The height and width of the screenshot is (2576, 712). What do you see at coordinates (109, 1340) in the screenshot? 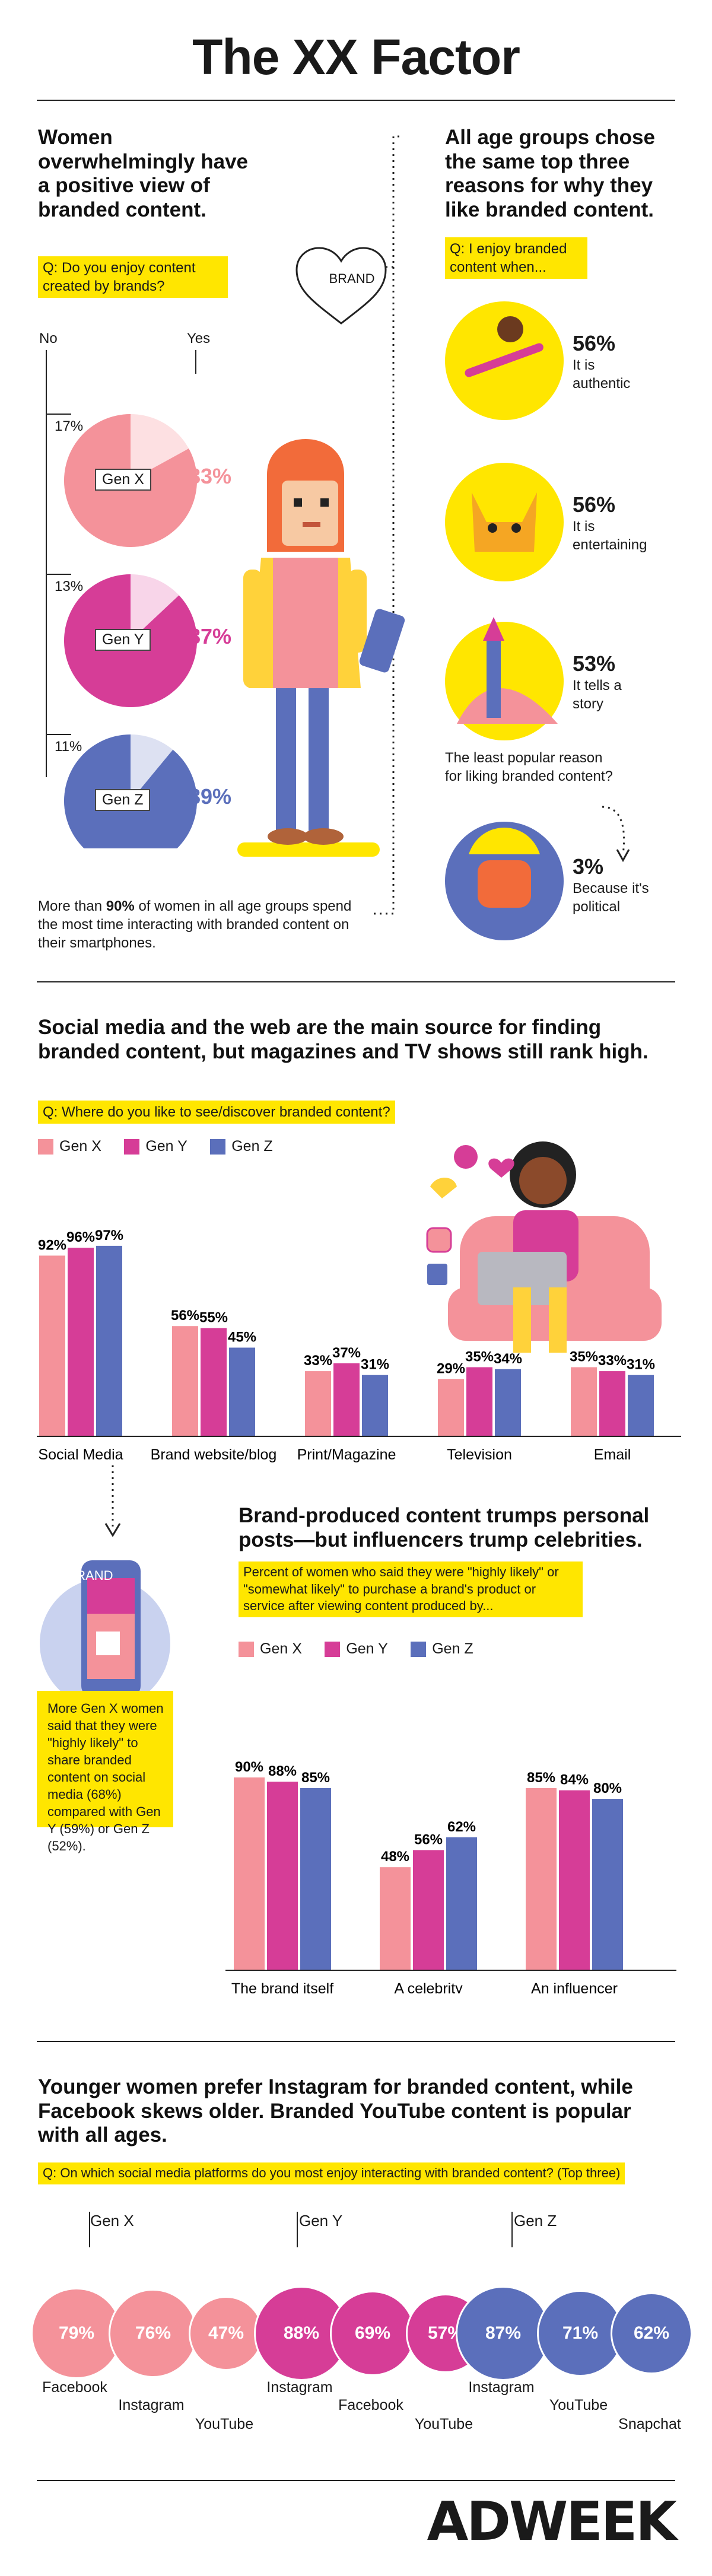
I see `bar-social-media-genz` at bounding box center [109, 1340].